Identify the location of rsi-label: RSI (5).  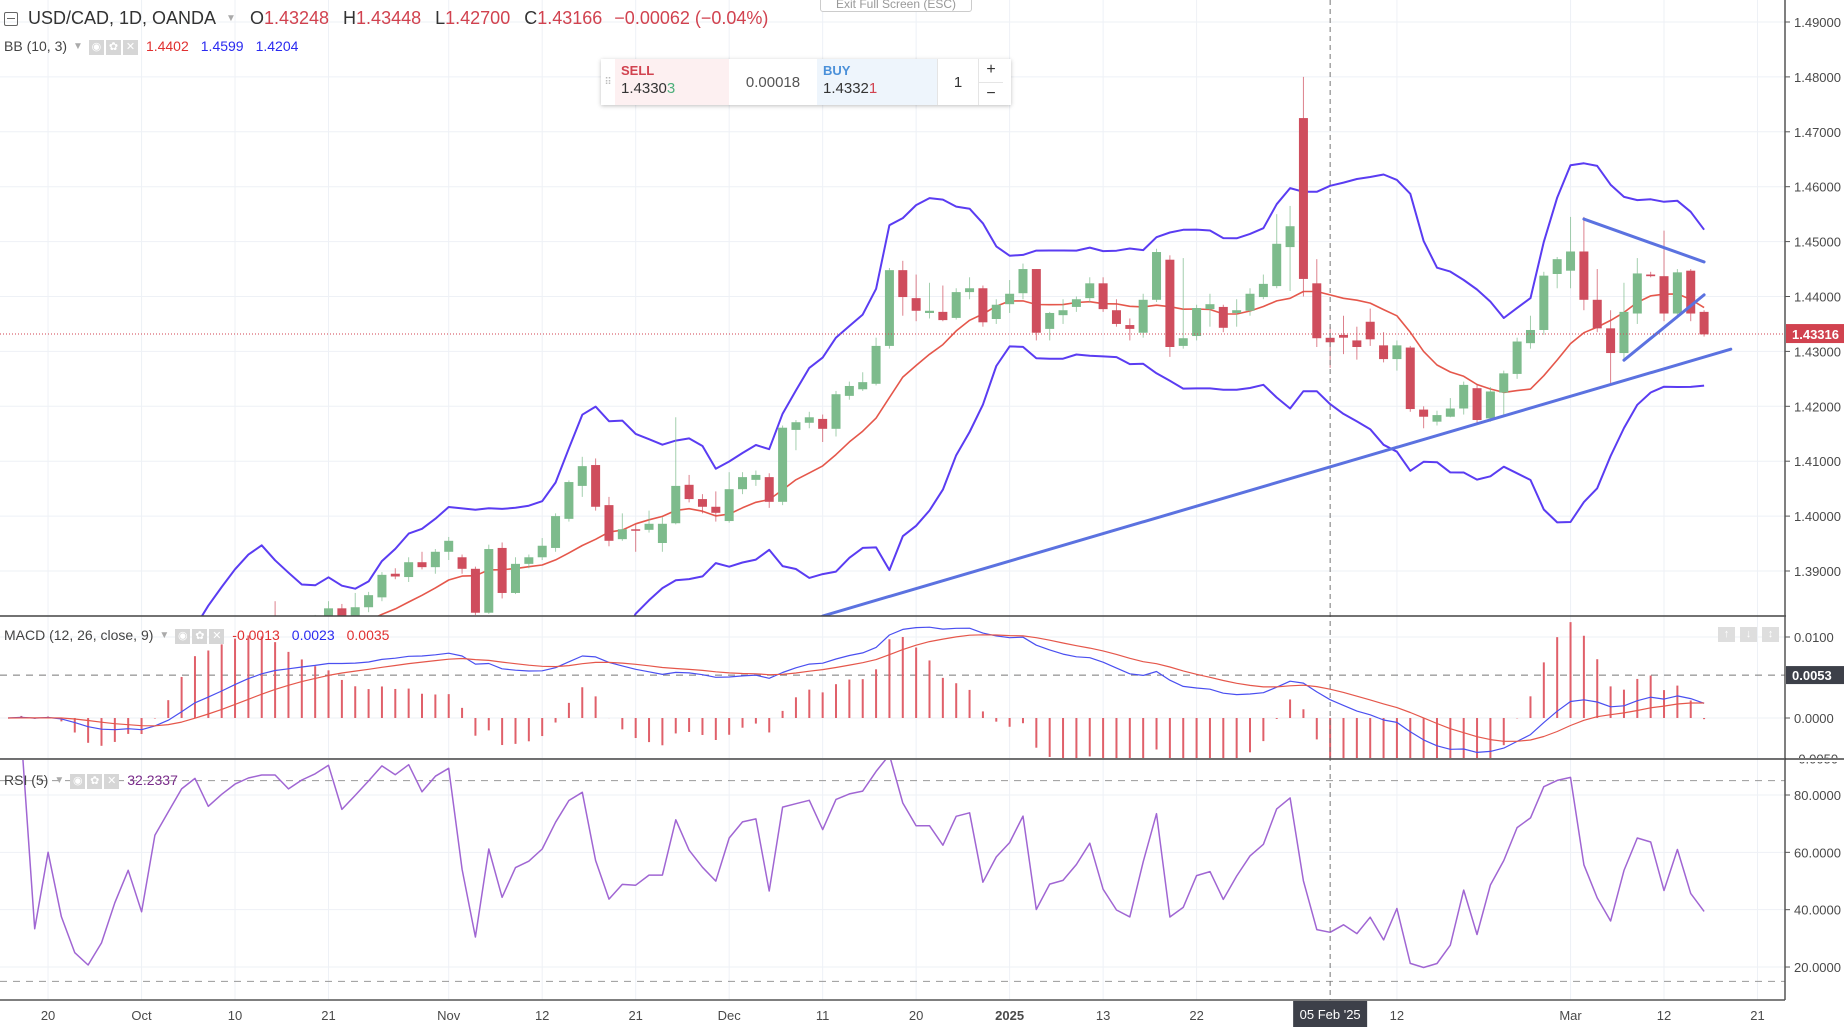
(26, 780).